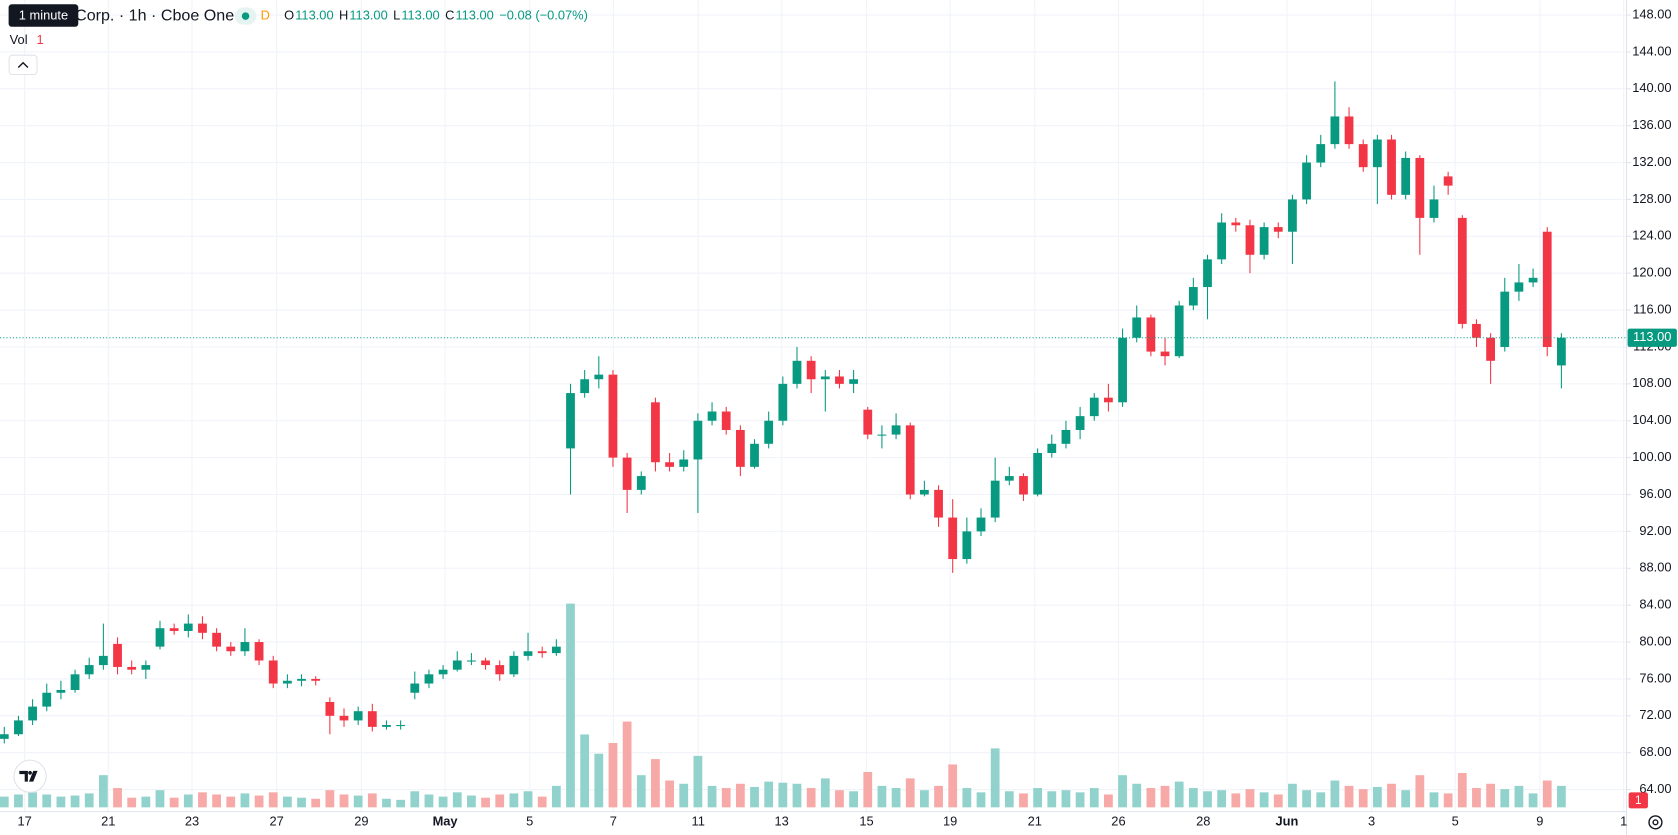 This screenshot has height=835, width=1678. What do you see at coordinates (1655, 822) in the screenshot?
I see `settings-icon` at bounding box center [1655, 822].